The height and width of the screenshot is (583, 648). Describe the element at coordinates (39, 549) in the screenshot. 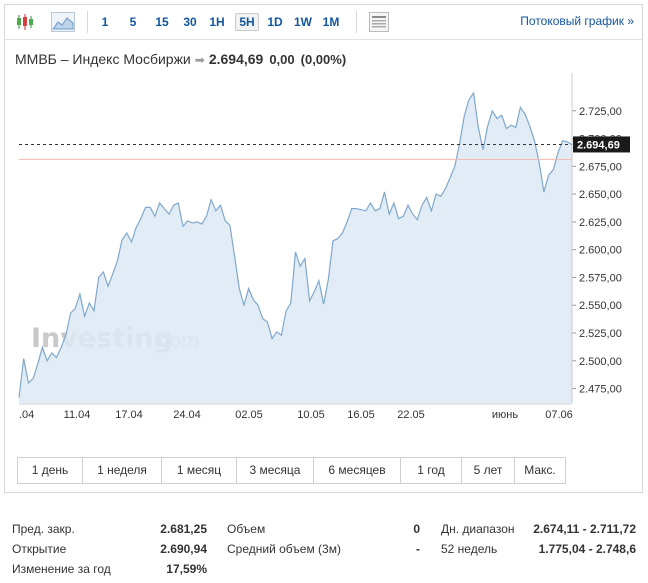

I see `stat-label: Открытие` at that location.